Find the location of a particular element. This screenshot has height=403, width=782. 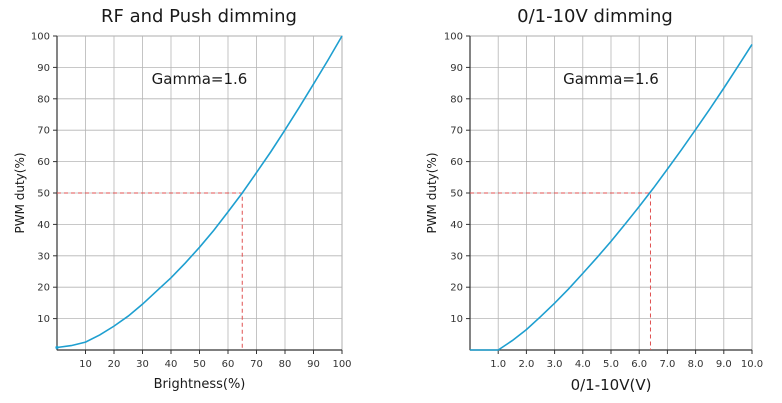

x-tick-label: 5.0 is located at coordinates (611, 364).